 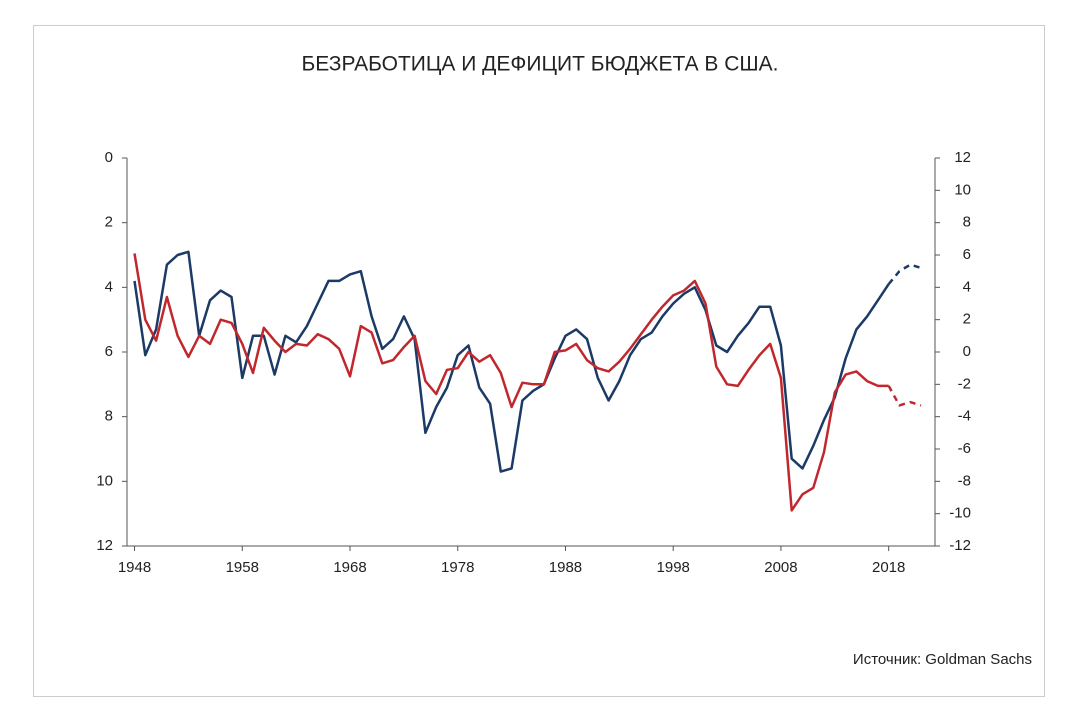 What do you see at coordinates (104, 545) in the screenshot?
I see `y-tick-label: 12` at bounding box center [104, 545].